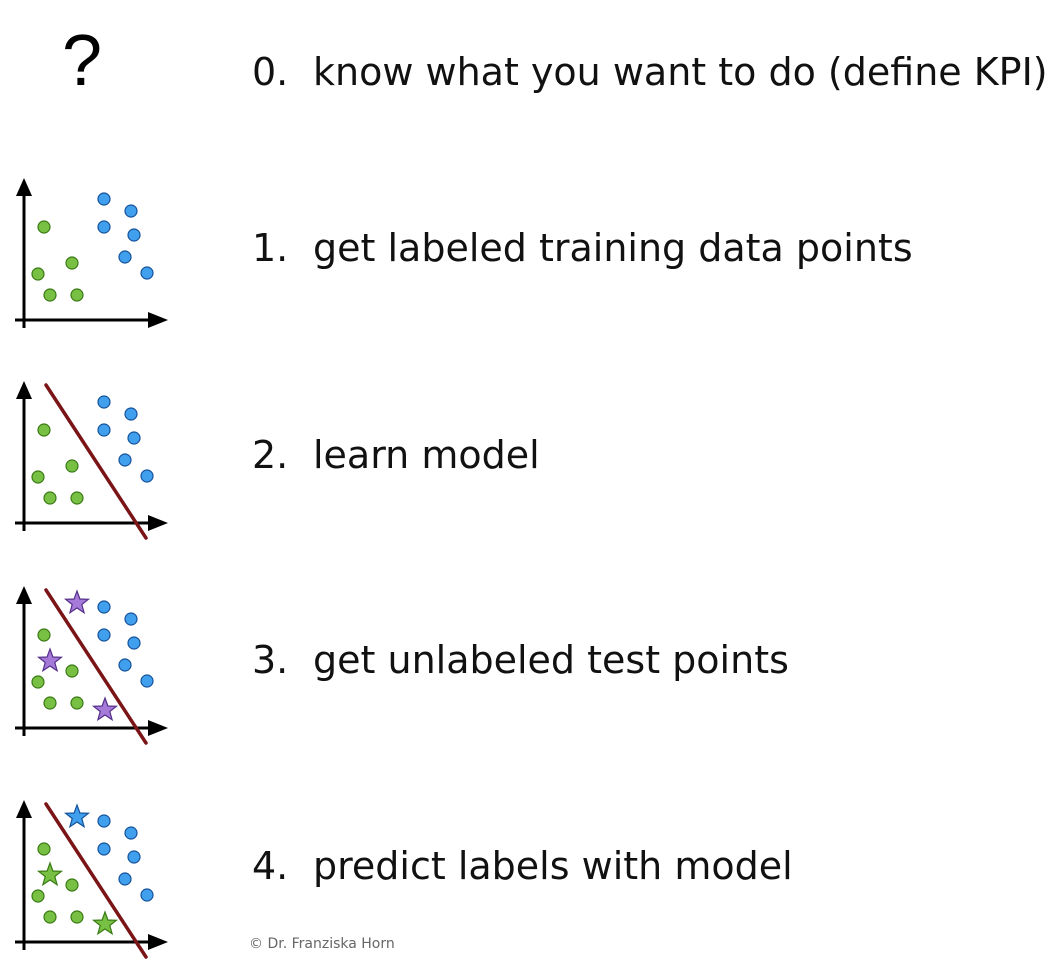  I want to click on step-number: 4., so click(270, 866).